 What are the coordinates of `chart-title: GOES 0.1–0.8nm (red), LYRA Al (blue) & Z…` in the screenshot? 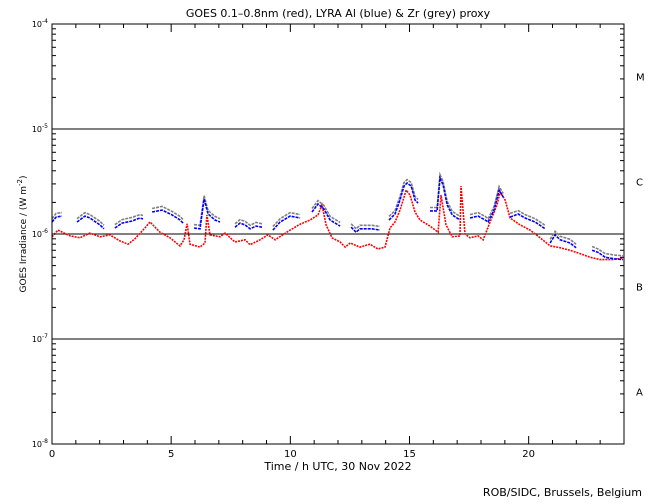 It's located at (338, 13).